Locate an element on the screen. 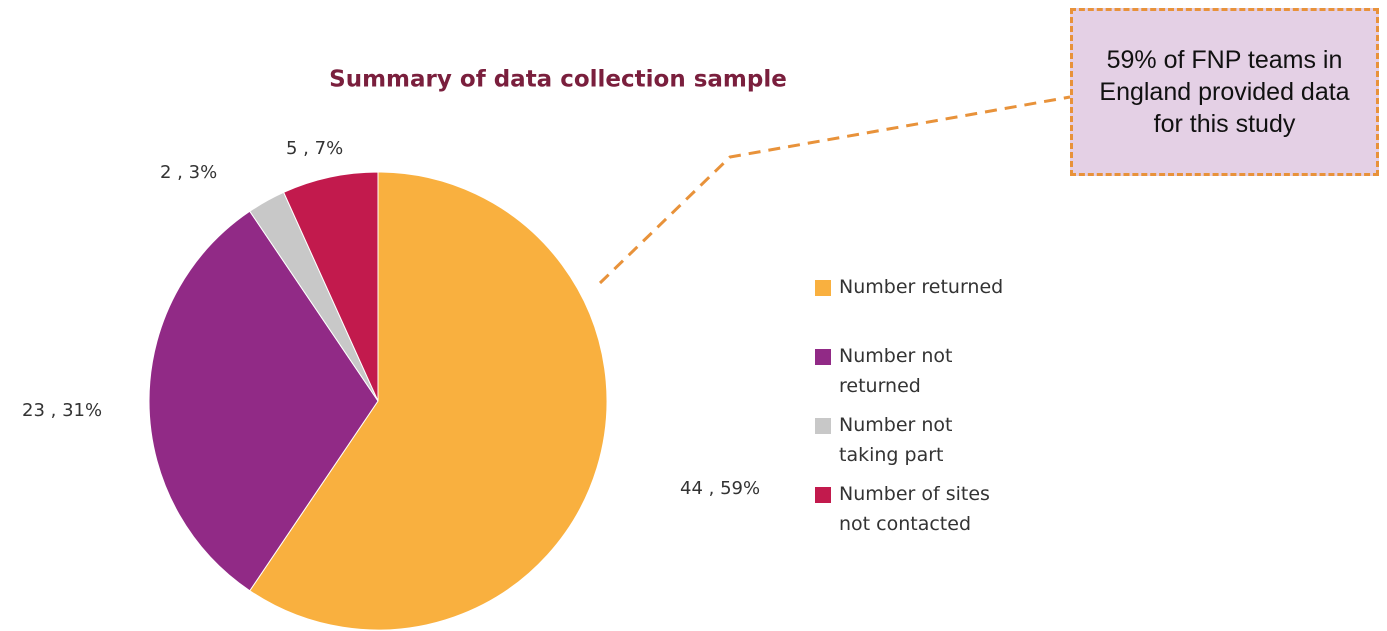 Image resolution: width=1387 pixels, height=631 pixels. legend-entry: Number of sites not contacted is located at coordinates (909, 511).